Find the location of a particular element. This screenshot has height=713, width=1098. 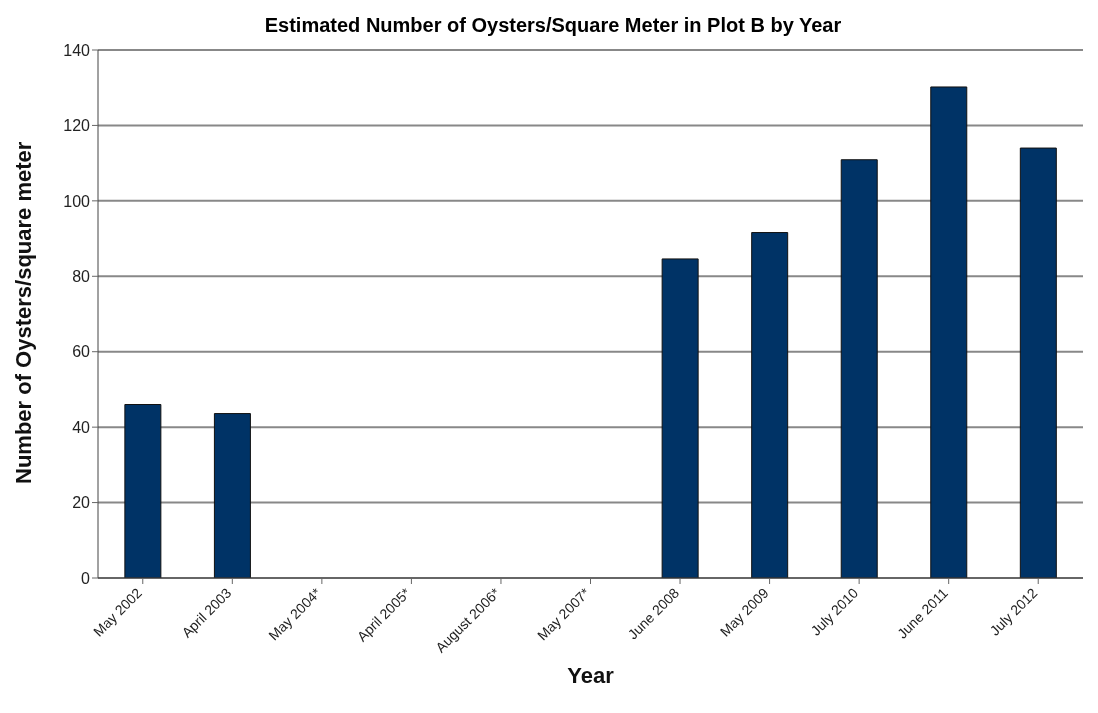

y-axis-title: Number of Oysters/square meter is located at coordinates (23, 312).